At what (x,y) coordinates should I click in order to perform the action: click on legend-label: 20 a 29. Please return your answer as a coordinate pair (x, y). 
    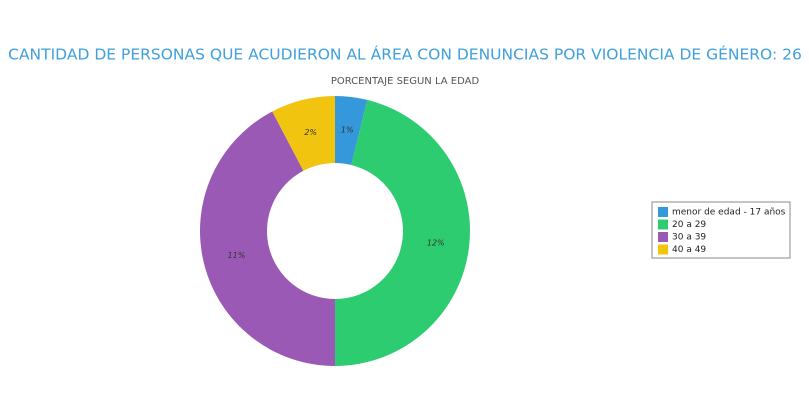
    Looking at the image, I should click on (689, 225).